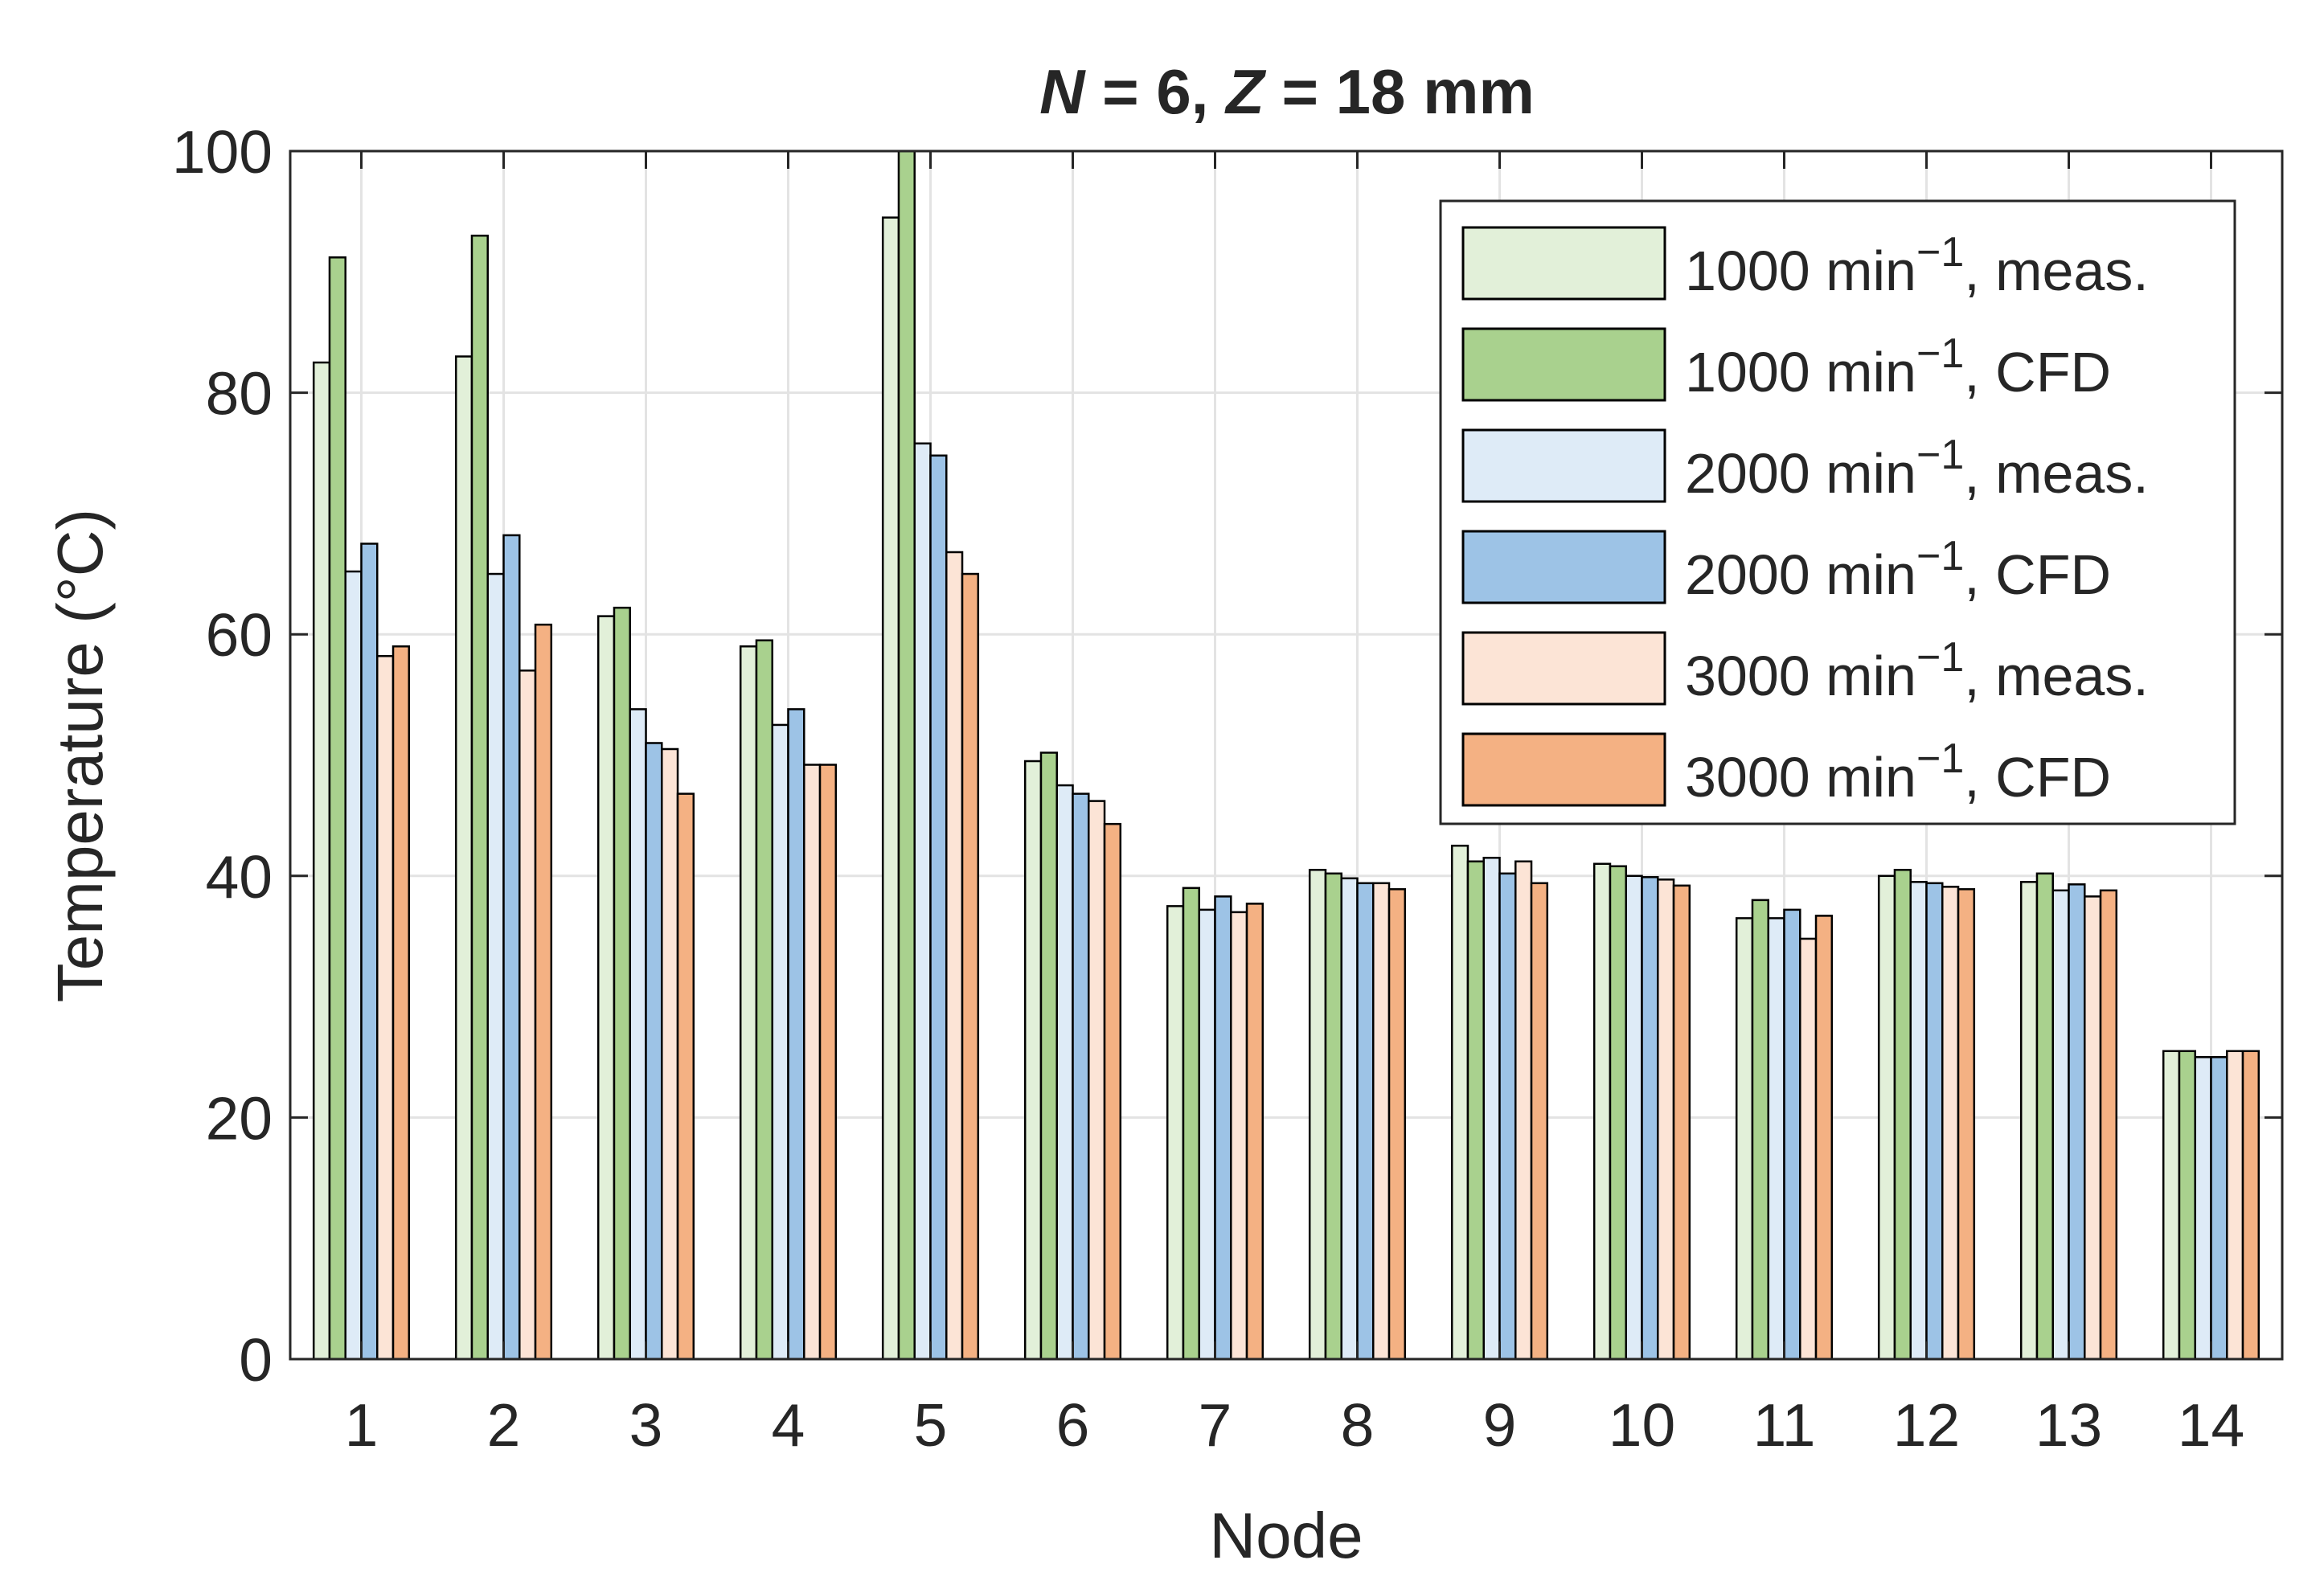  I want to click on legend-entry: 1000 min−1, CFD, so click(1786, 365).